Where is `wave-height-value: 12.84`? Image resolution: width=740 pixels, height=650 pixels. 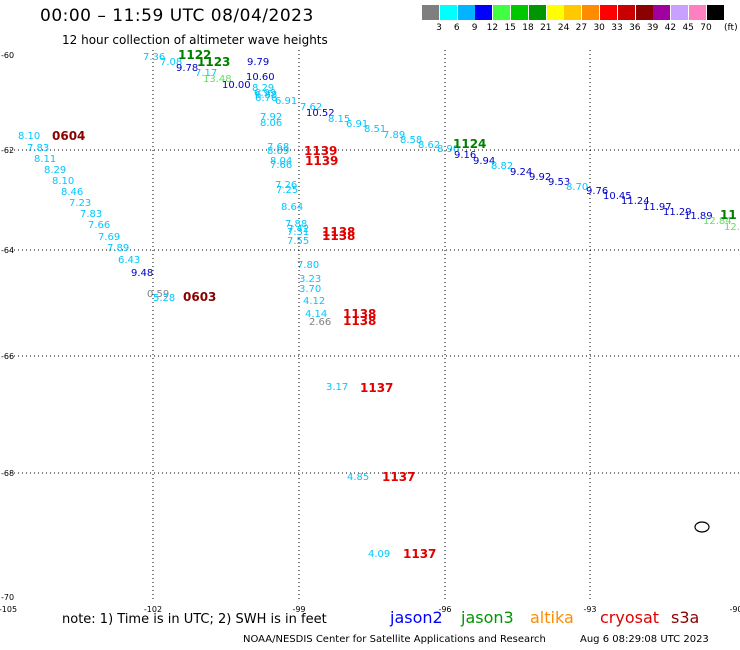
wave-height-value: 12.84 is located at coordinates (717, 221).